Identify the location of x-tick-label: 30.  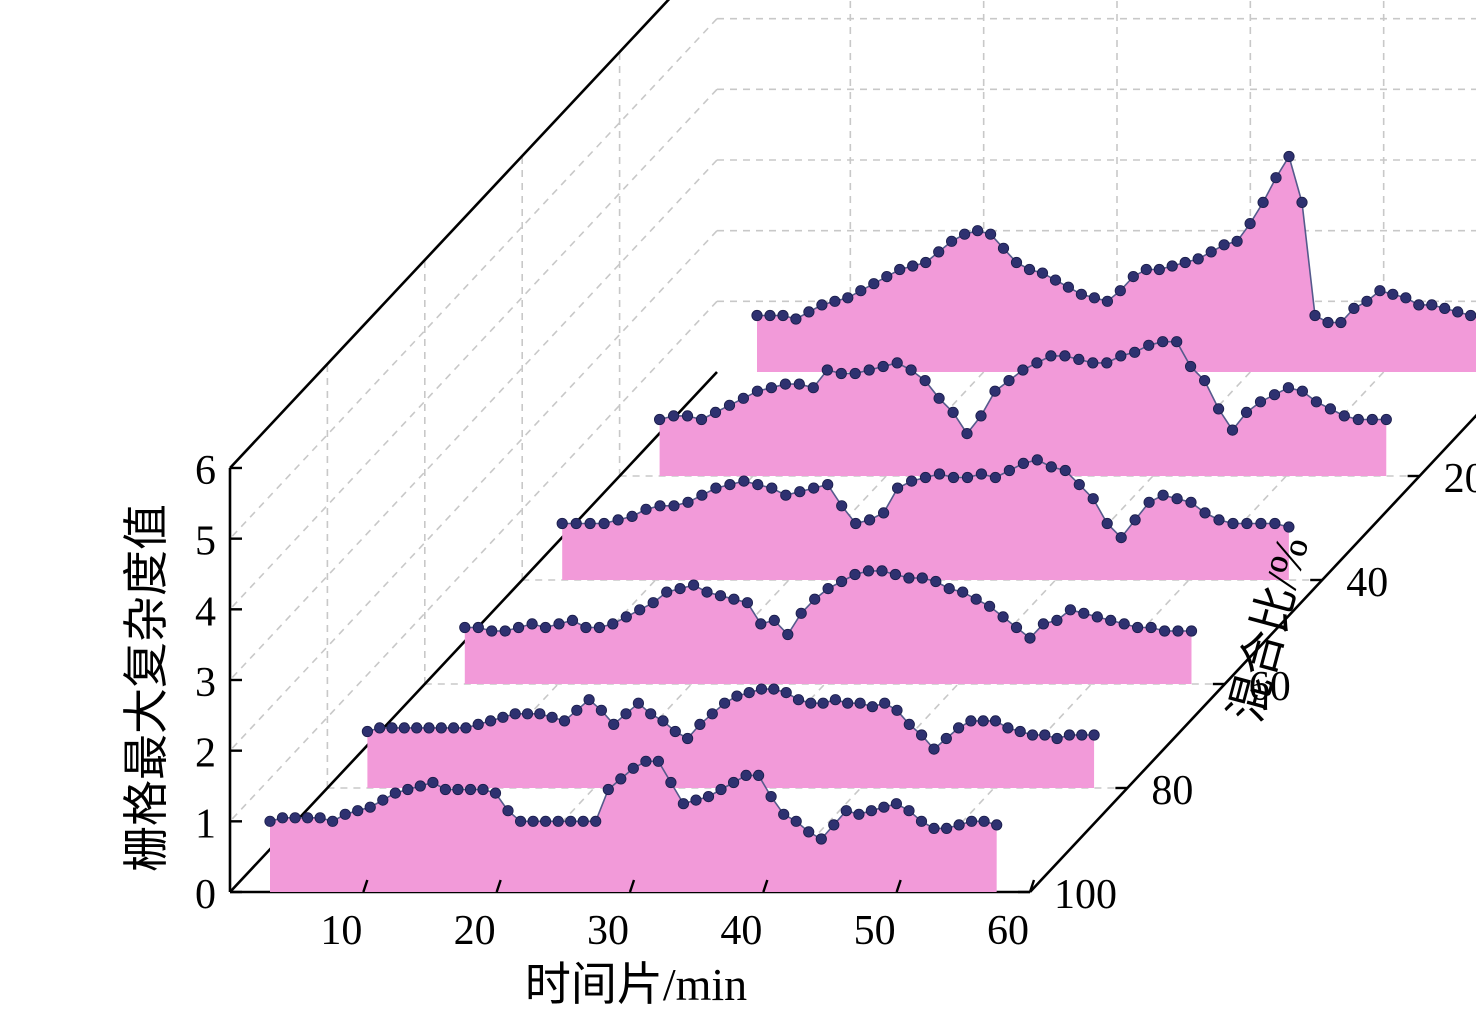
(608, 931).